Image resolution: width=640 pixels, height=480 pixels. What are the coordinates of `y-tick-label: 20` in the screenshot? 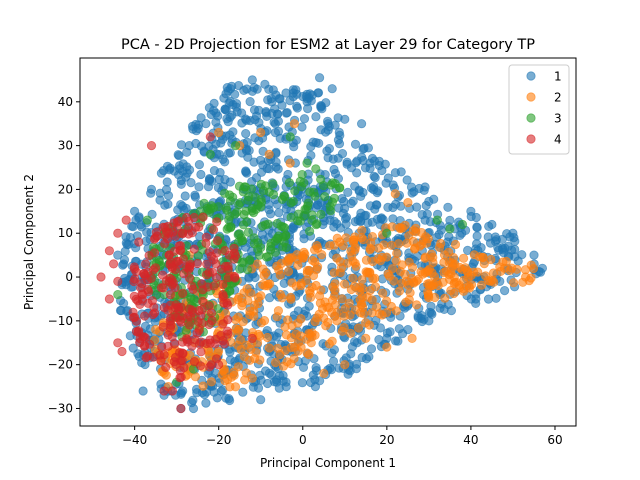 It's located at (65, 189).